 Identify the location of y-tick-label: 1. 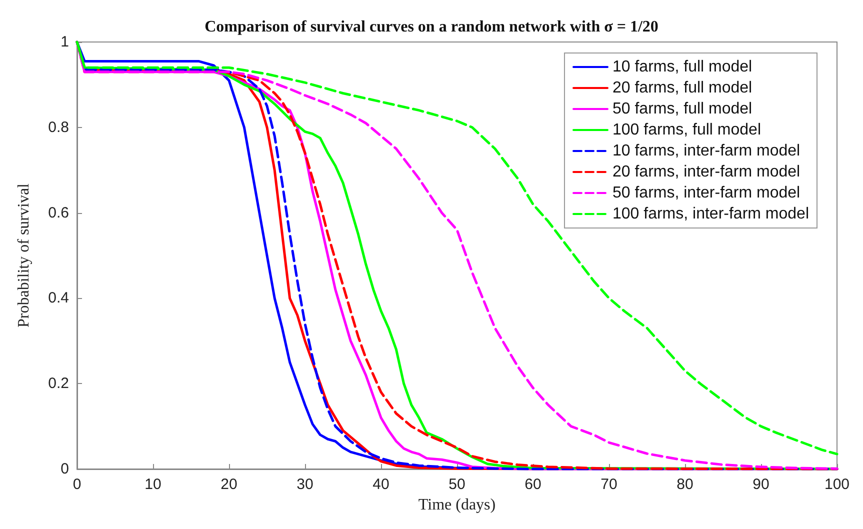
(64, 42).